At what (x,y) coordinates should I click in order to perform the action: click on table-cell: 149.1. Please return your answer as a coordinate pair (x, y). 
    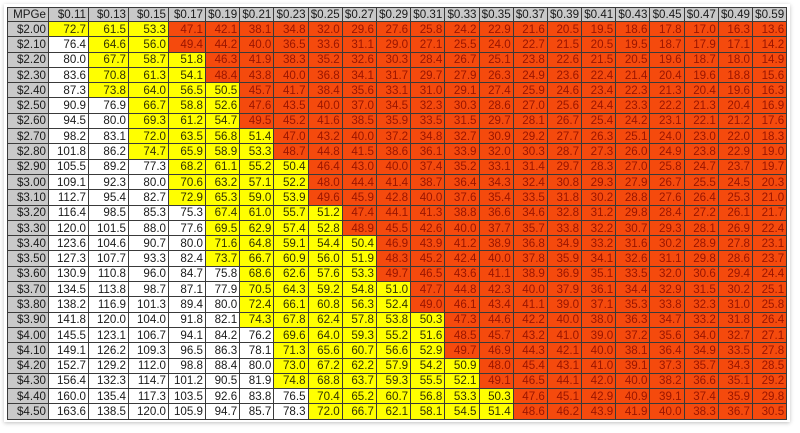
    Looking at the image, I should click on (68, 350).